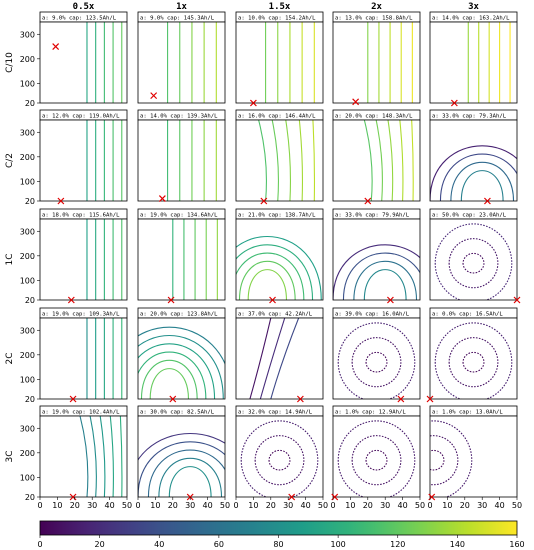 This screenshot has height=550, width=534. Describe the element at coordinates (516, 544) in the screenshot. I see `colorbar-tick-label: 160` at that location.